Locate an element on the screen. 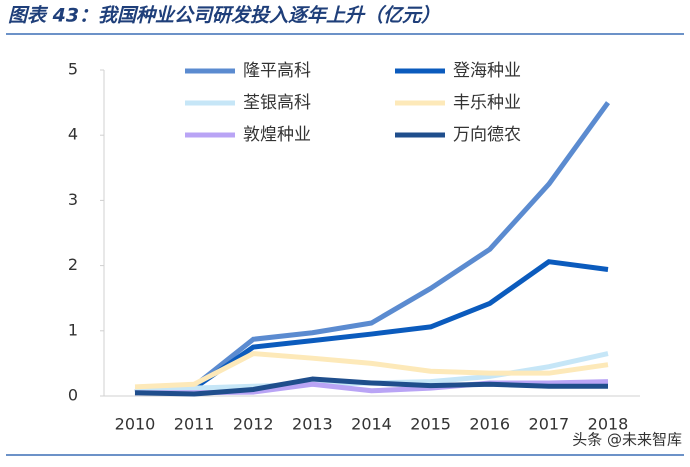 This screenshot has width=690, height=467. y-tick-label: 3 is located at coordinates (73, 199).